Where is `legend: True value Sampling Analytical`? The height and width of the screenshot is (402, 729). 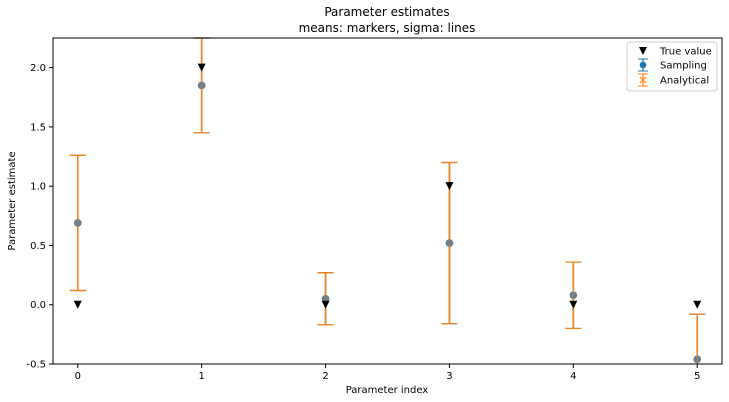
legend: True value Sampling Analytical is located at coordinates (672, 66).